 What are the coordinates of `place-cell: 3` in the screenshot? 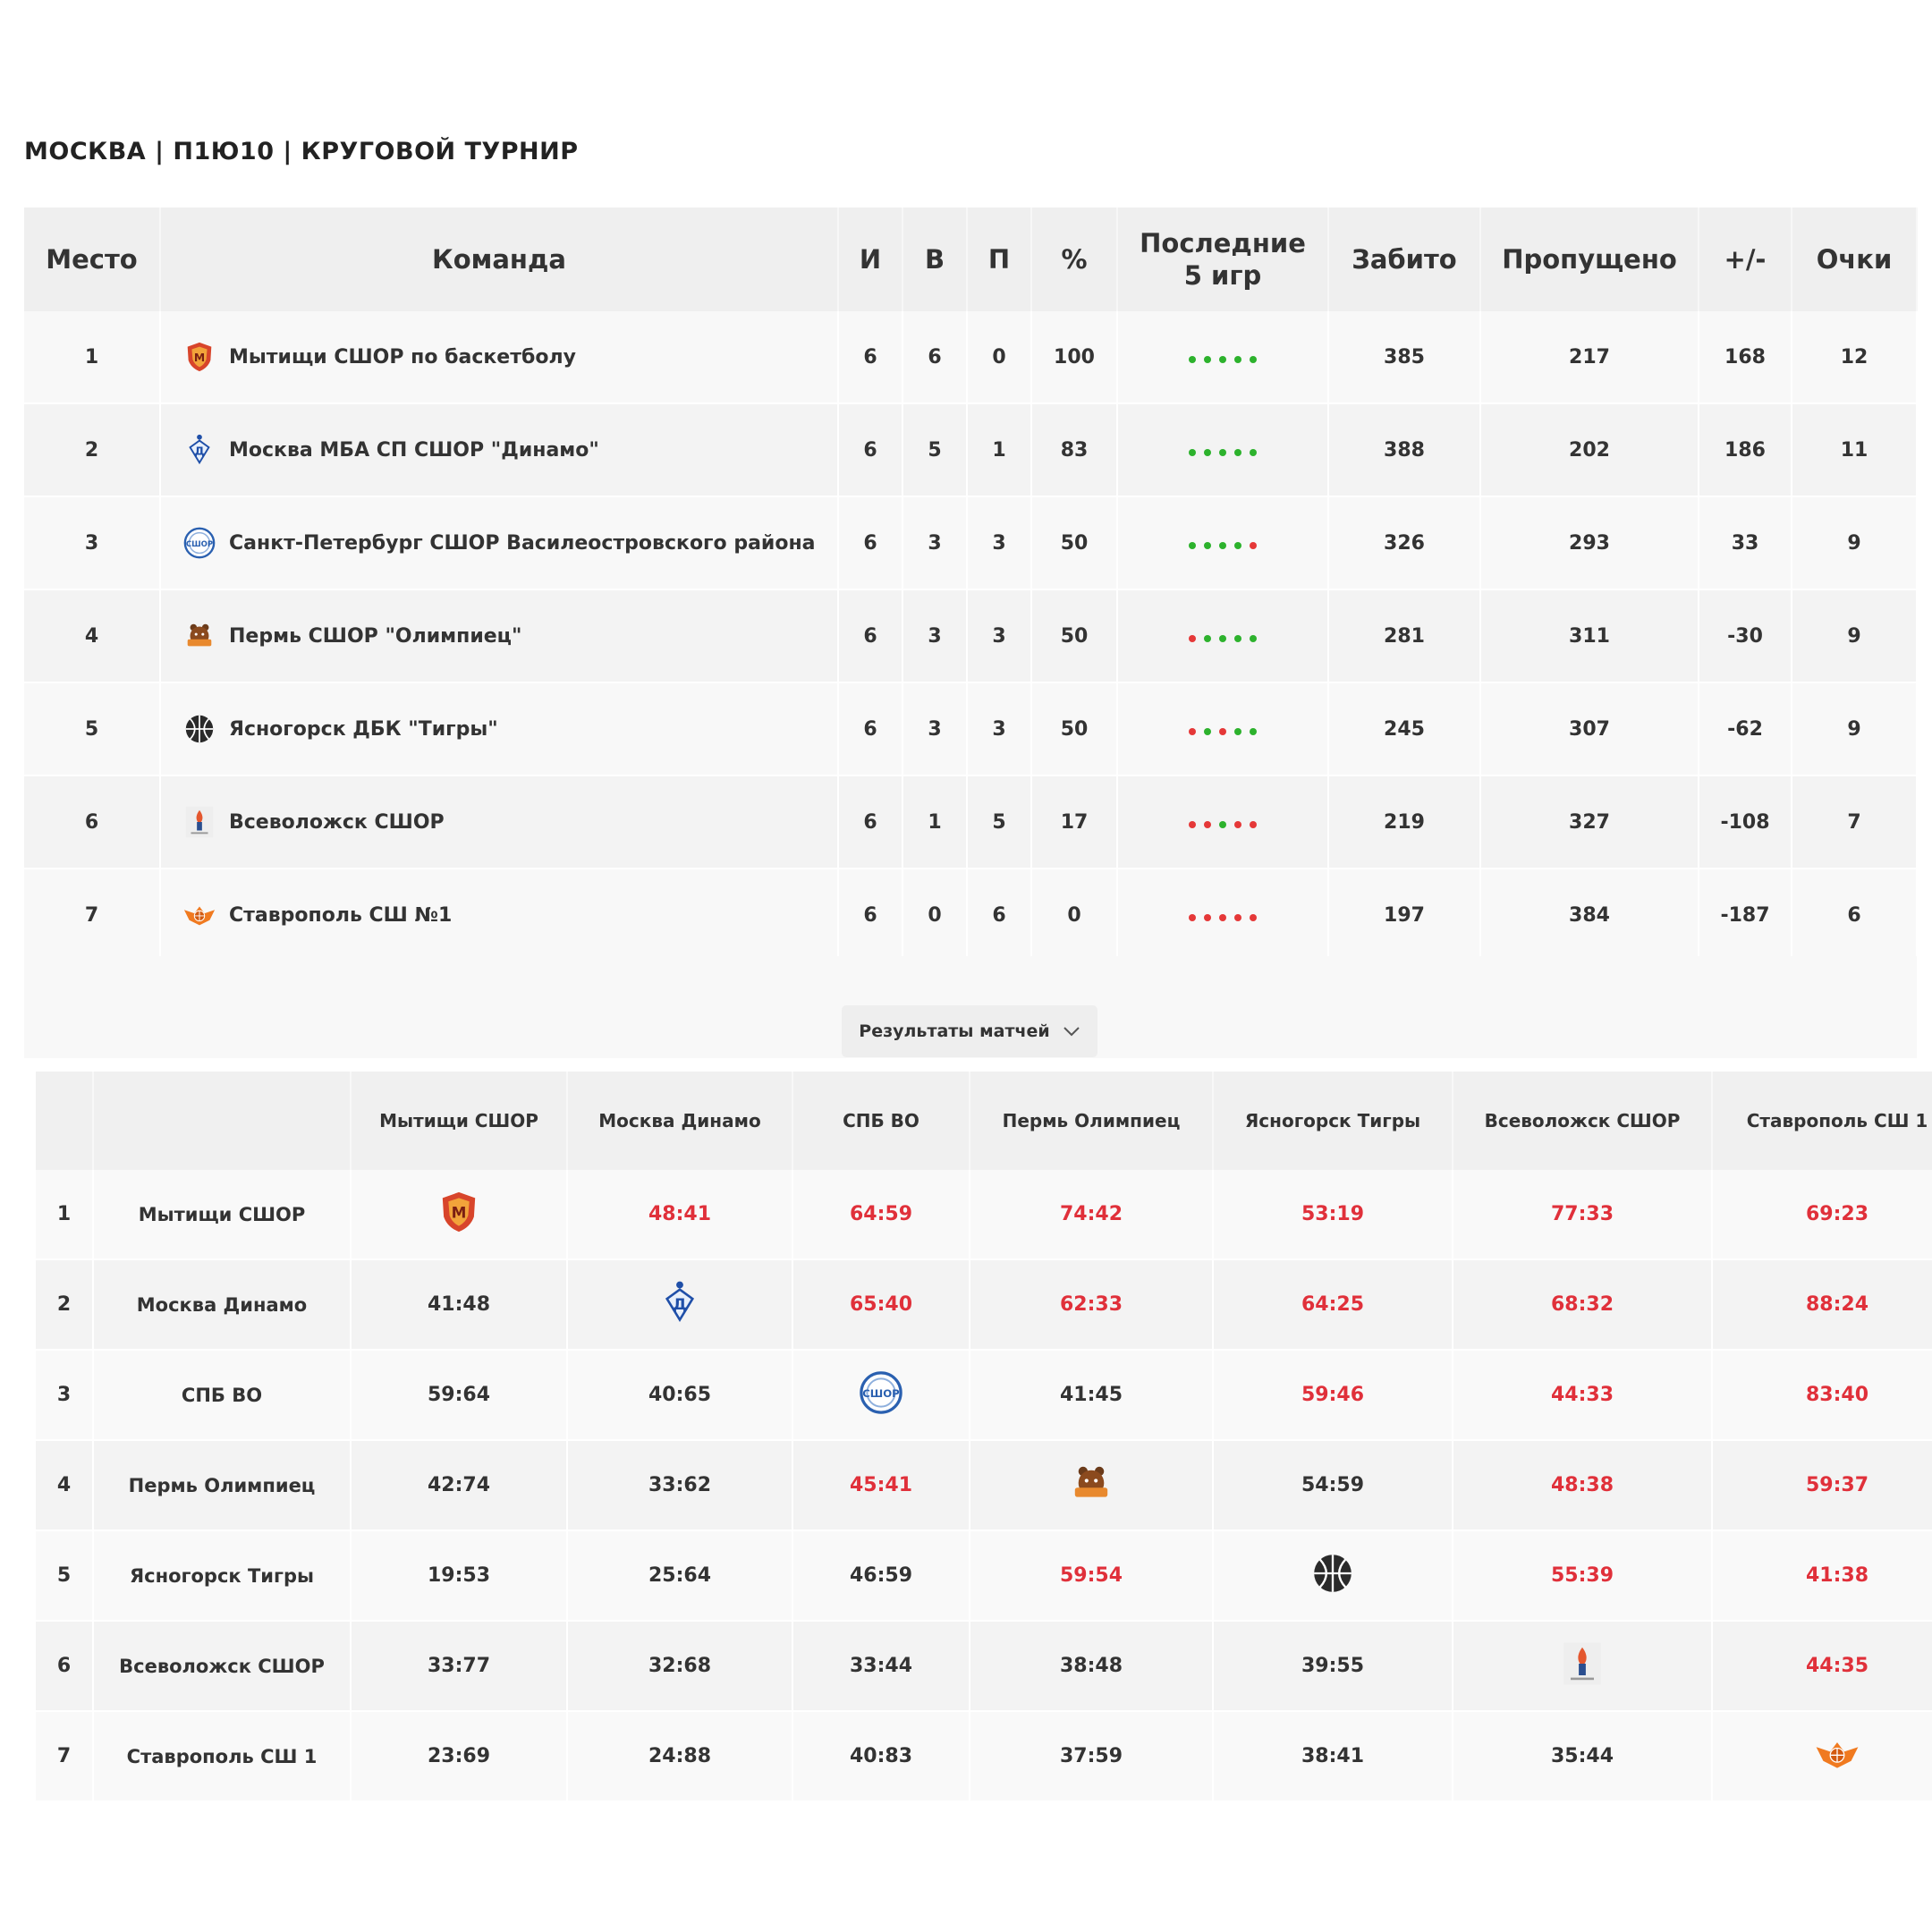 It's located at (92, 543).